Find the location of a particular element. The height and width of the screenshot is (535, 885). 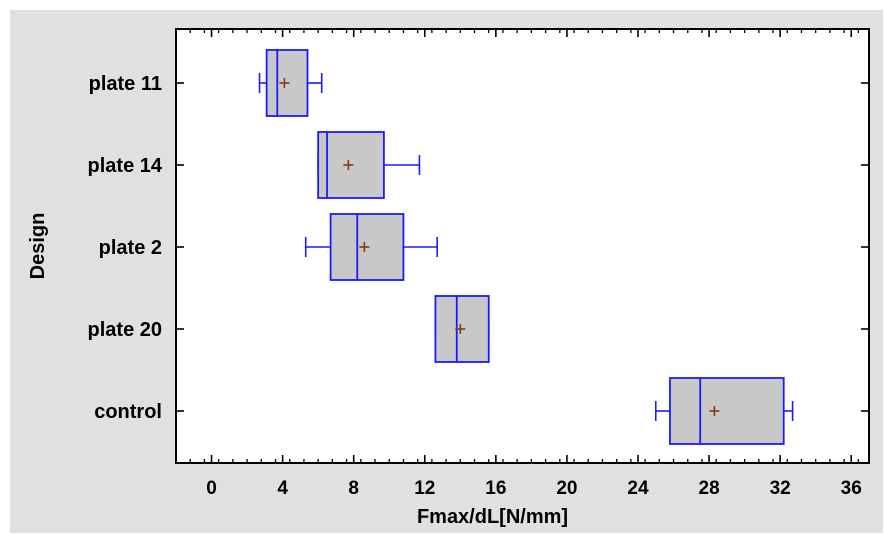

category-labels: plate 11 plate 14 plate 2 plate 20 control is located at coordinates (125, 248).